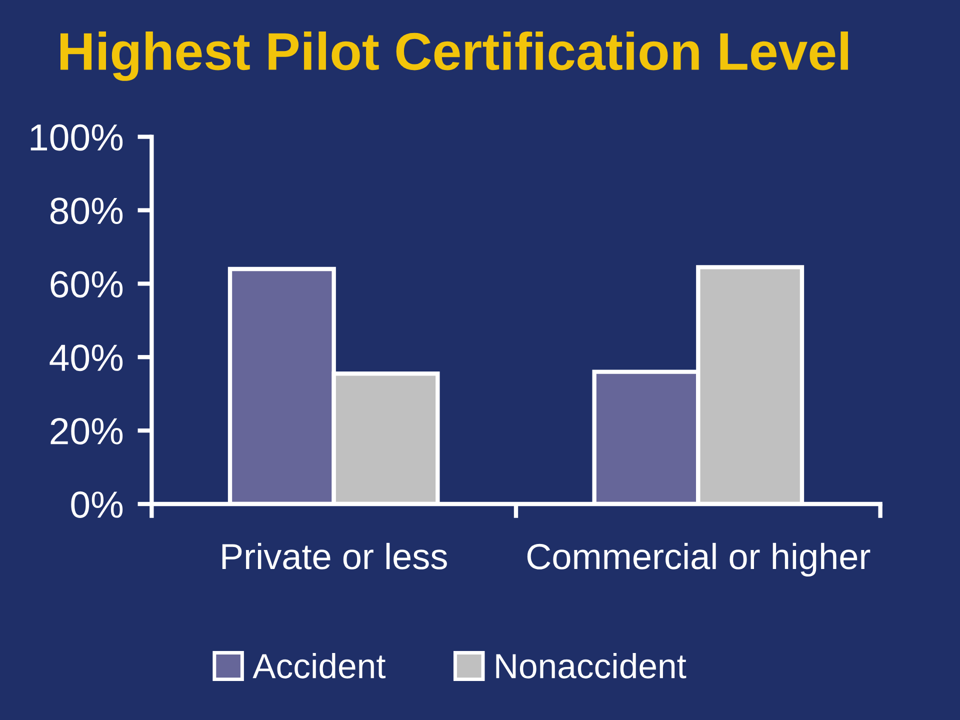 The image size is (960, 720). Describe the element at coordinates (698, 559) in the screenshot. I see `x-tick-label: Commercial or higher` at that location.